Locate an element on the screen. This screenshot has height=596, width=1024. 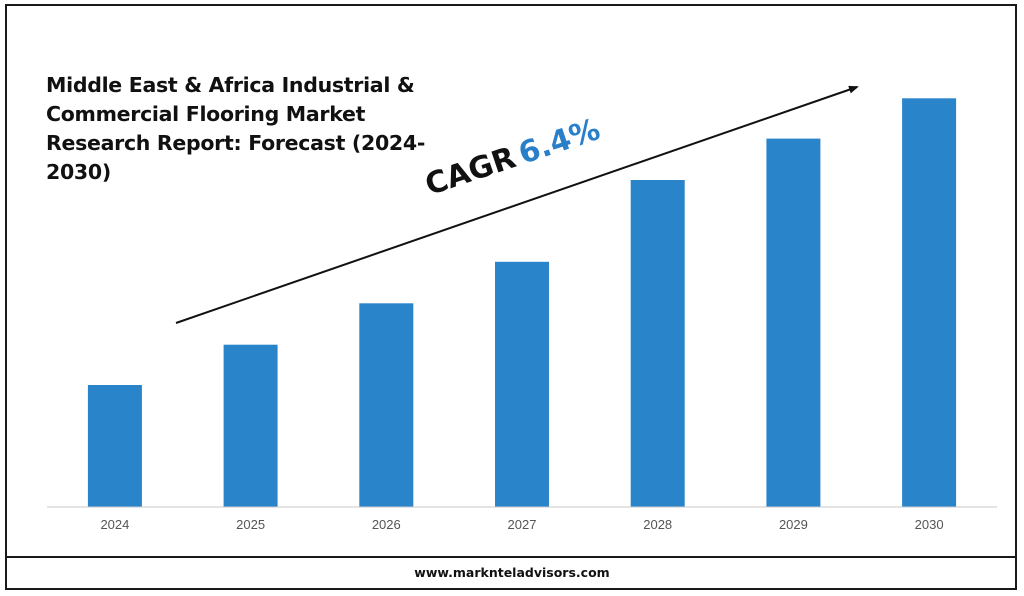
bar-2030 is located at coordinates (929, 303).